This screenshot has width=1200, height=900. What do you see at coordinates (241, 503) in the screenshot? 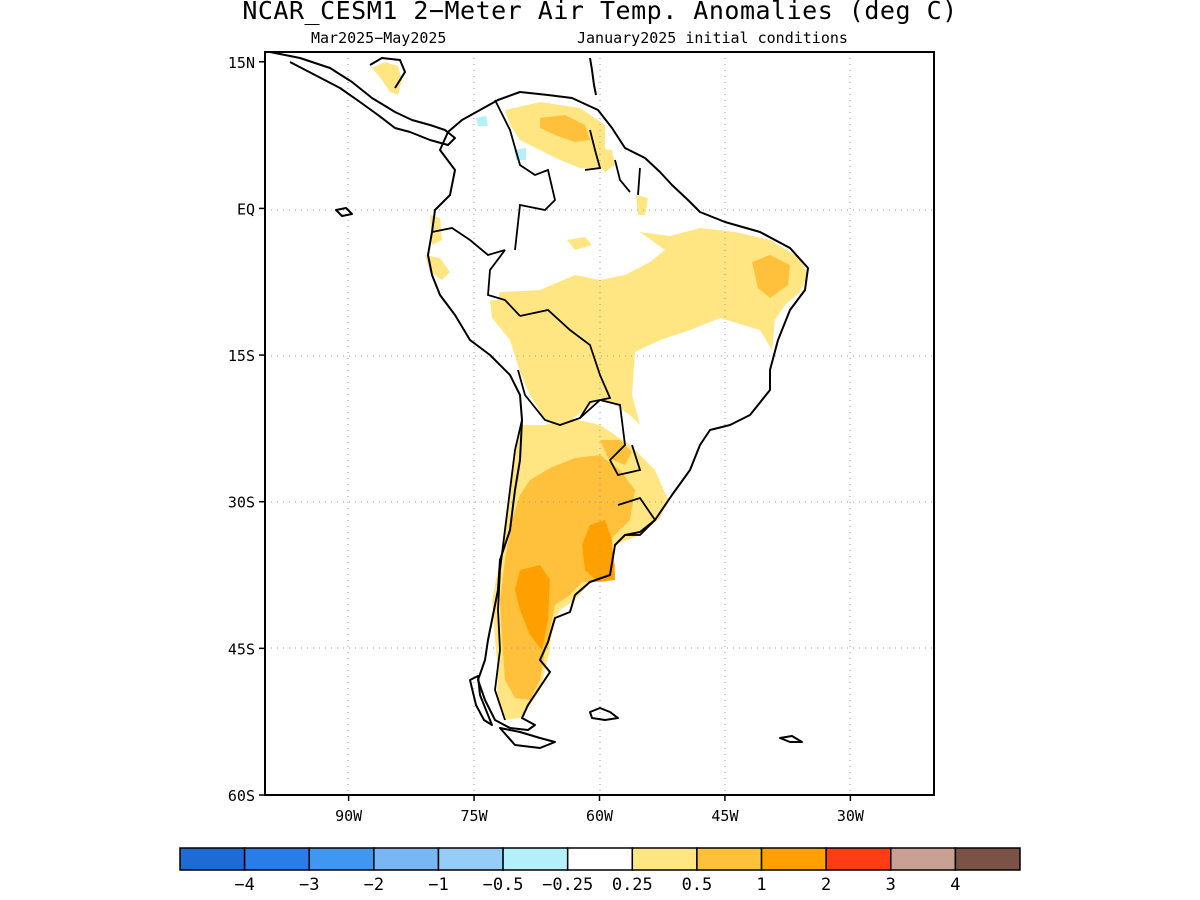
I see `lat-label: 30S` at bounding box center [241, 503].